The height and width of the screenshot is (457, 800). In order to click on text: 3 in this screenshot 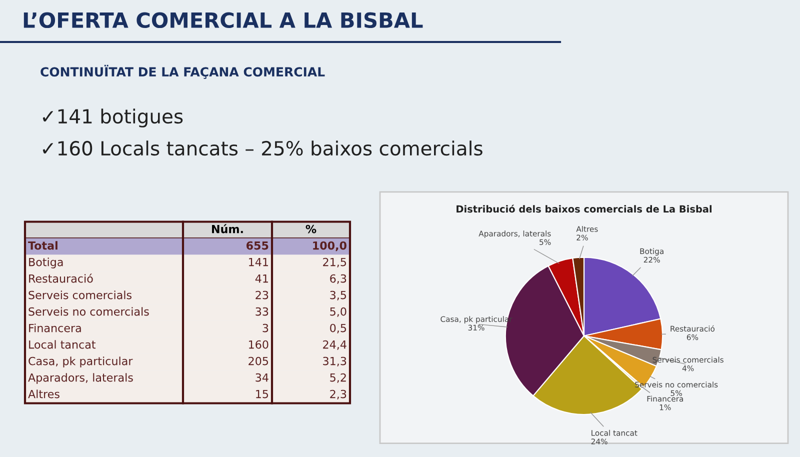, I will do `click(265, 328)`.